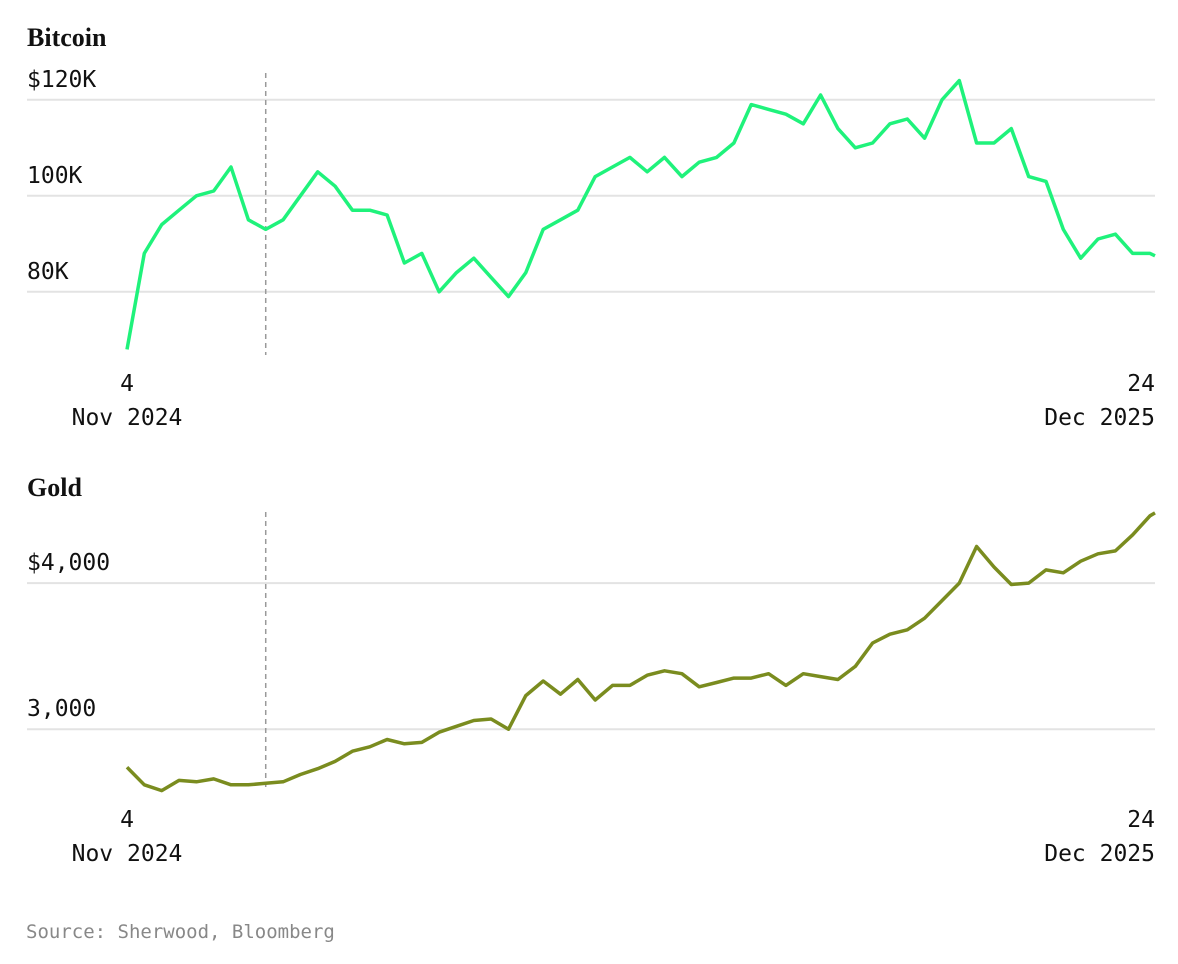  What do you see at coordinates (48, 272) in the screenshot?
I see `y-tick-label: 80K` at bounding box center [48, 272].